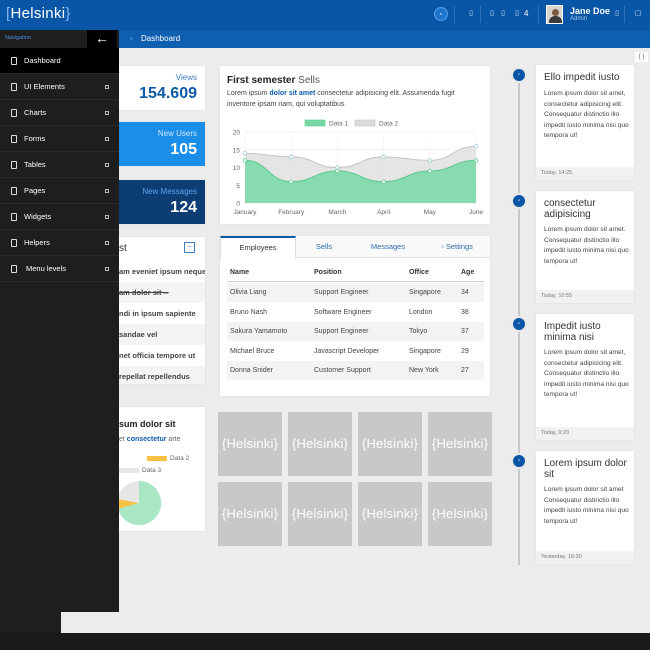 Image resolution: width=650 pixels, height=650 pixels. What do you see at coordinates (468, 272) in the screenshot?
I see `column-header-age: Age` at bounding box center [468, 272].